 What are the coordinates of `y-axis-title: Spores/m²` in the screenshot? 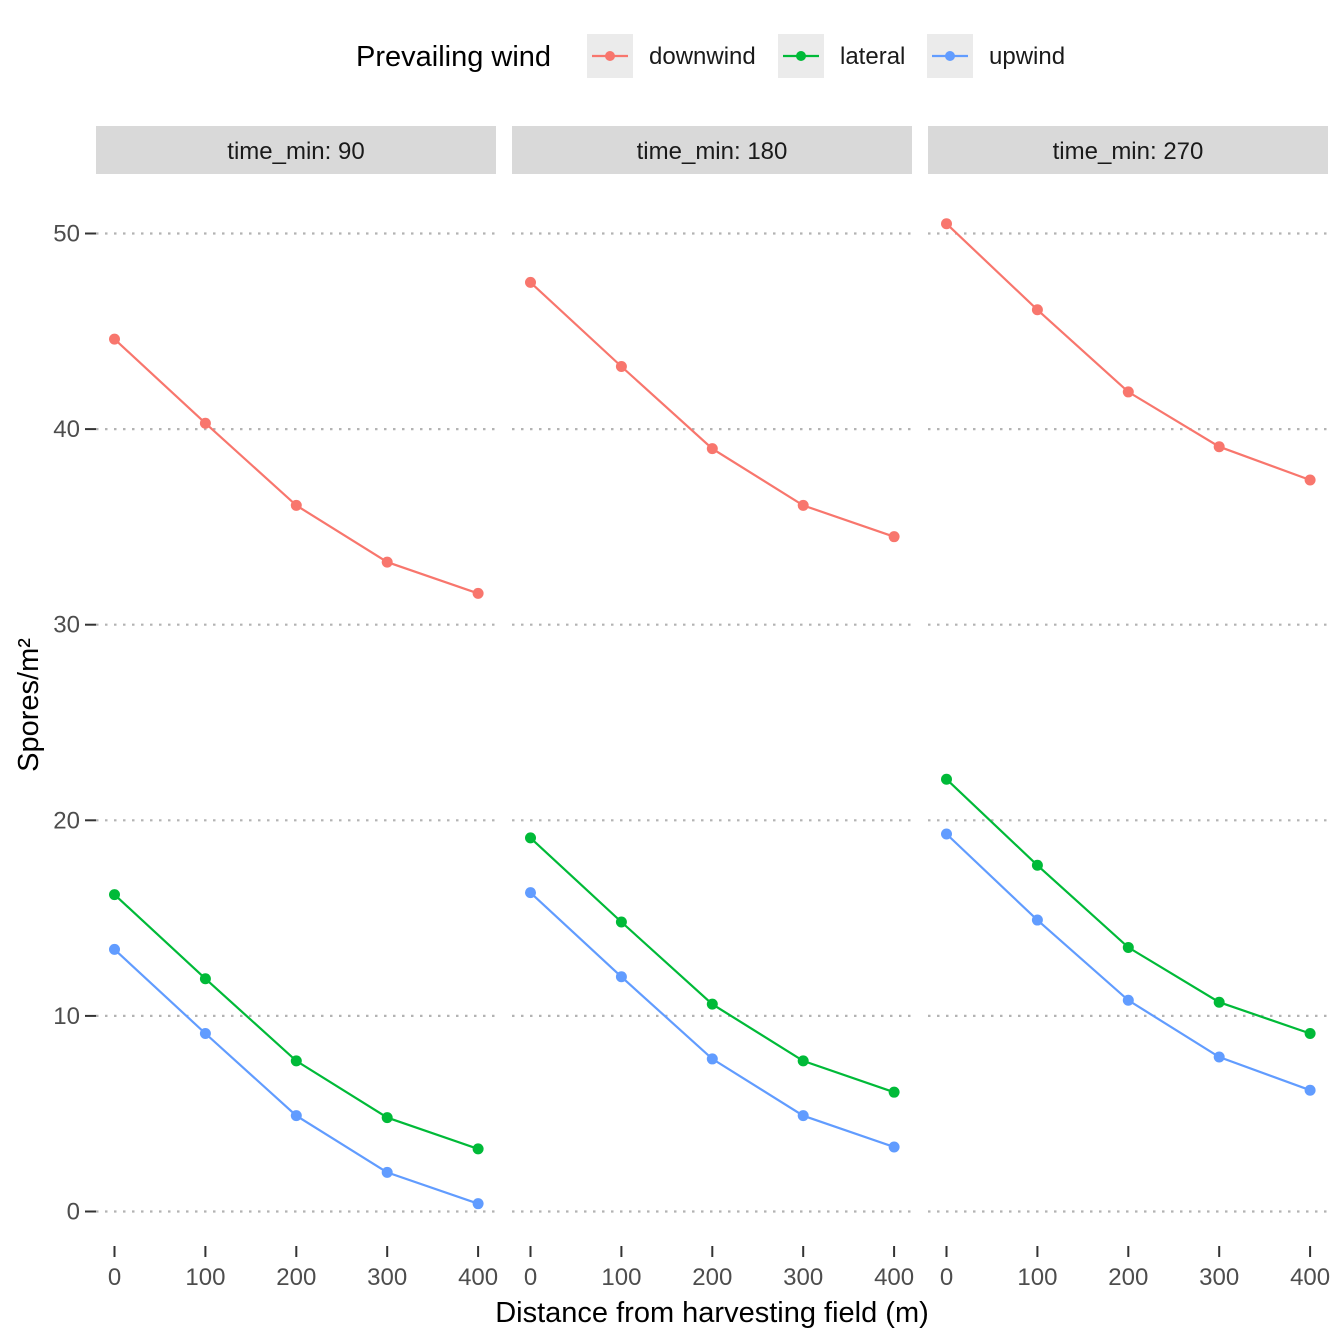 It's located at (29, 705).